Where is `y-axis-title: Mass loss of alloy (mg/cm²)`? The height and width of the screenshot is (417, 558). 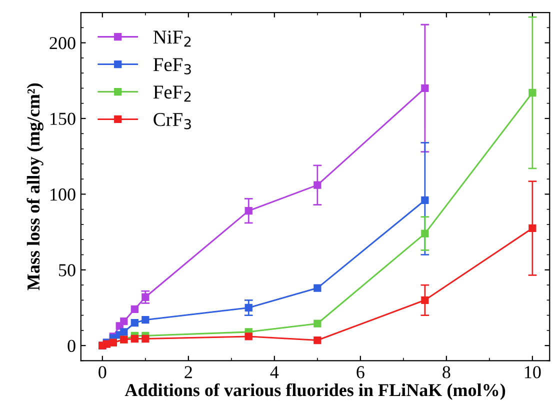
y-axis-title: Mass loss of alloy (mg/cm²) is located at coordinates (35, 186).